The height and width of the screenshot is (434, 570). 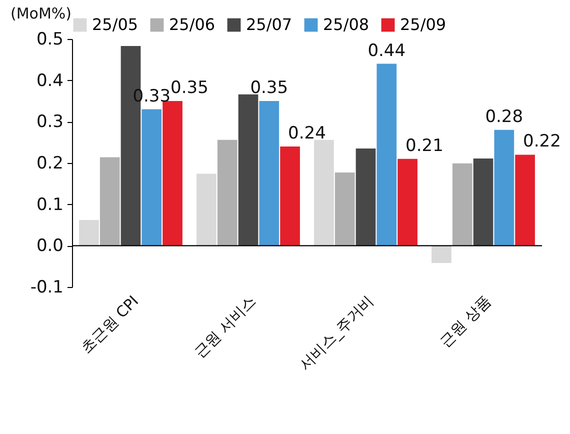 What do you see at coordinates (542, 142) in the screenshot?
I see `data-label: 0.22` at bounding box center [542, 142].